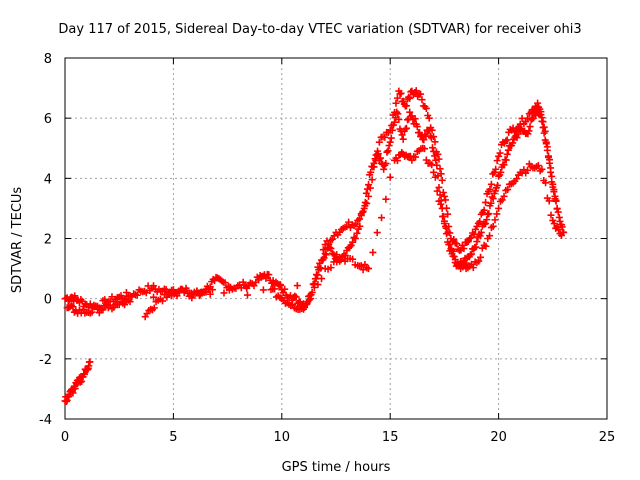 The width and height of the screenshot is (640, 480). What do you see at coordinates (48, 300) in the screenshot?
I see `y-tick-label-2: 0` at bounding box center [48, 300].